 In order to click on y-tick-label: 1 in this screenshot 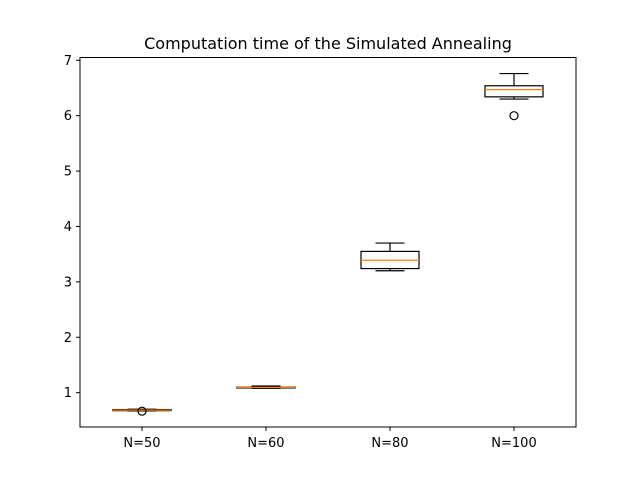, I will do `click(68, 393)`.